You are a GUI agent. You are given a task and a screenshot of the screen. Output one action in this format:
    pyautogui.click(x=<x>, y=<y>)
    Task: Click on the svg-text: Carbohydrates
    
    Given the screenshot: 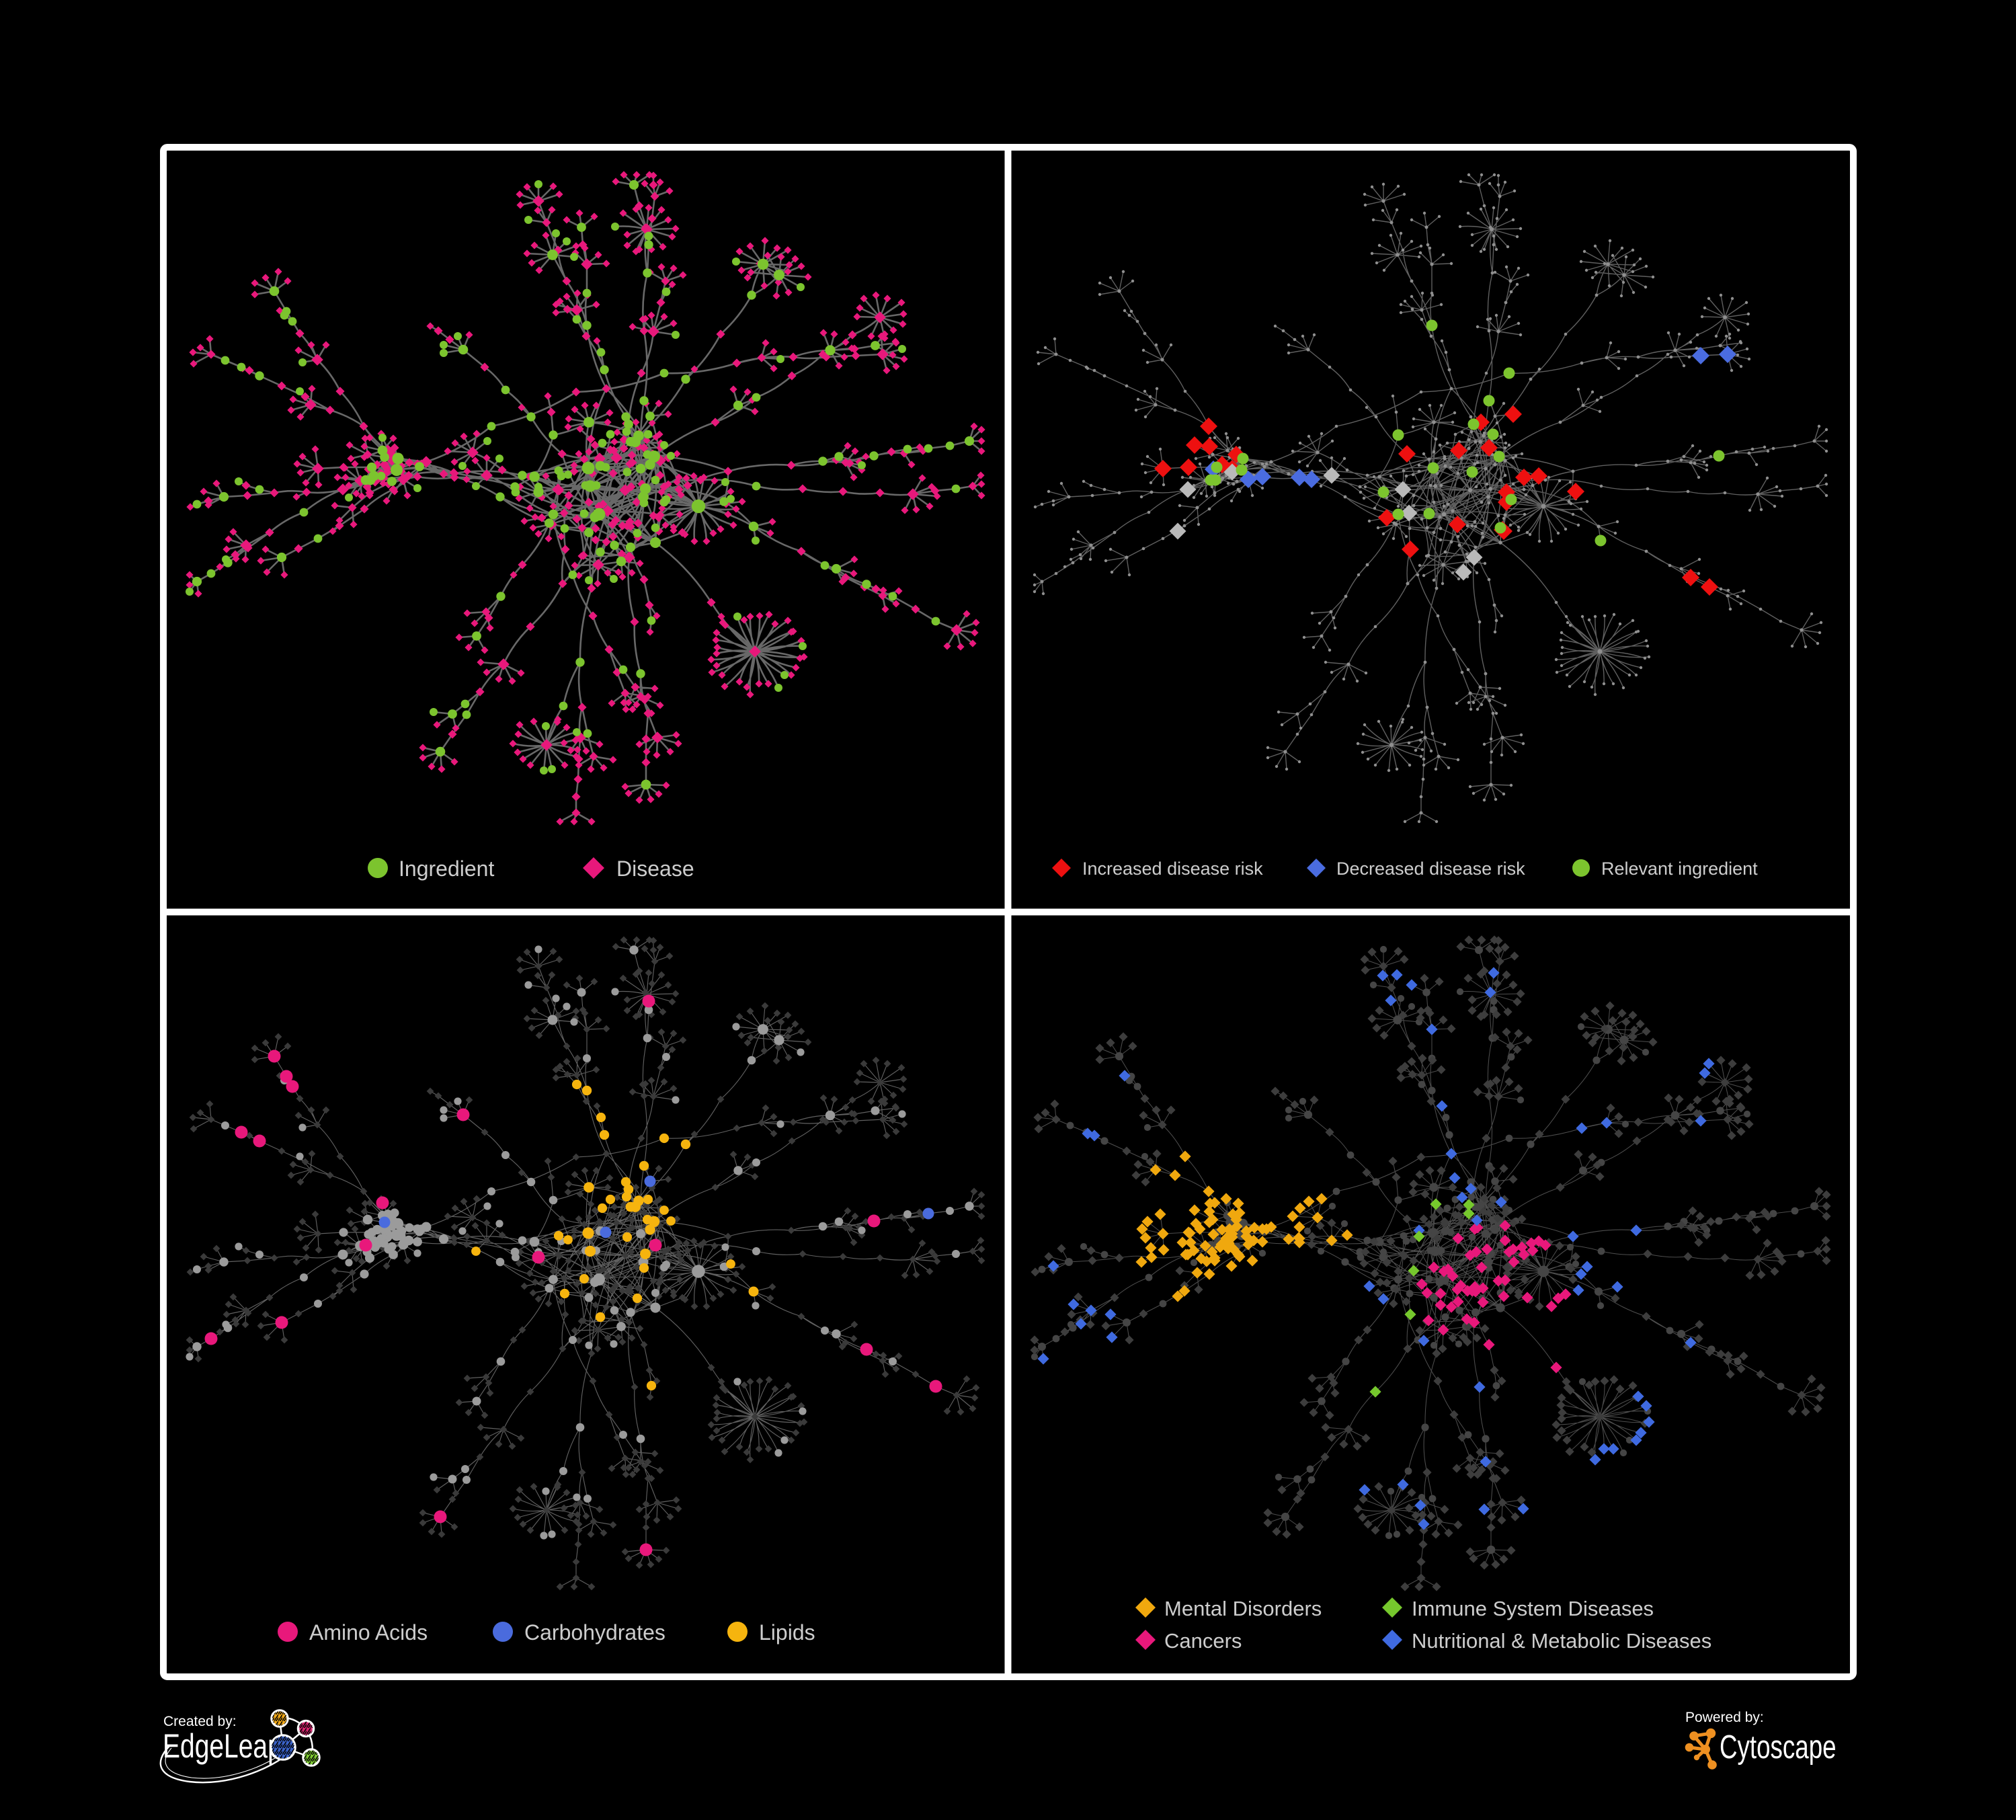 What is the action you would take?
    pyautogui.click(x=595, y=1632)
    